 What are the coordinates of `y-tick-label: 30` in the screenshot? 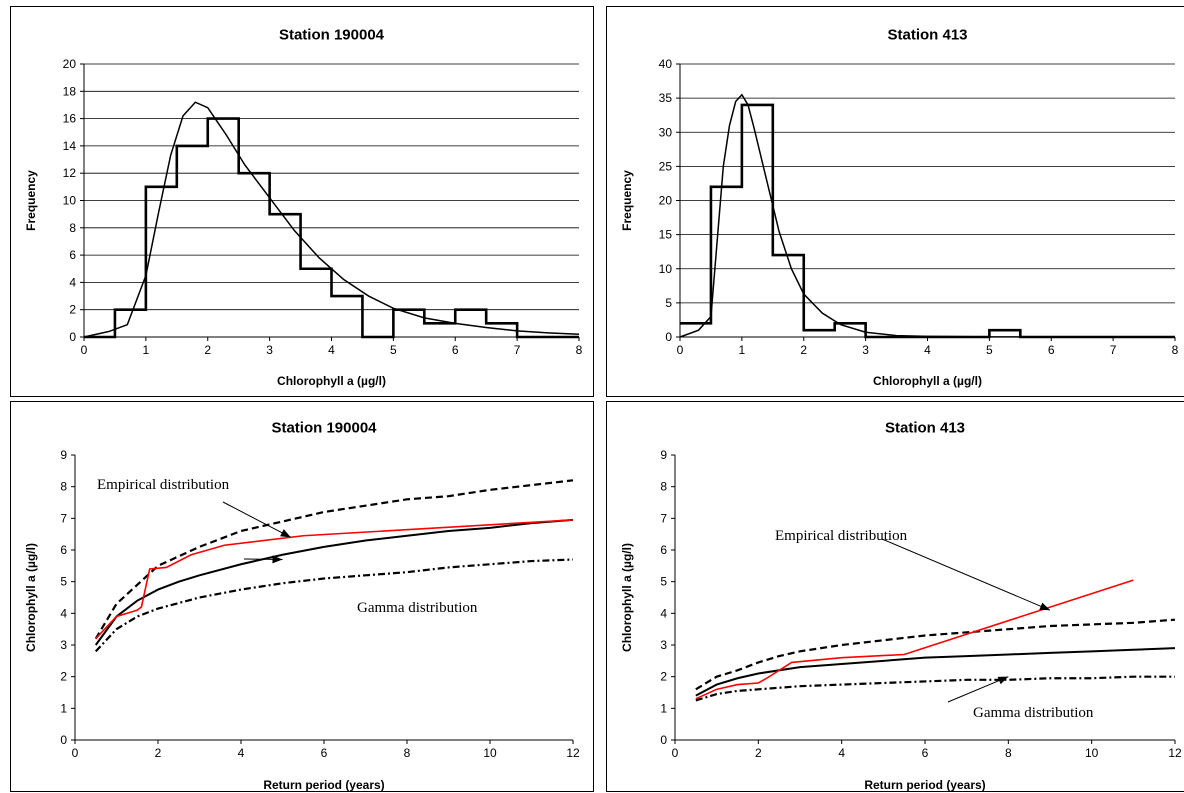 It's located at (666, 132).